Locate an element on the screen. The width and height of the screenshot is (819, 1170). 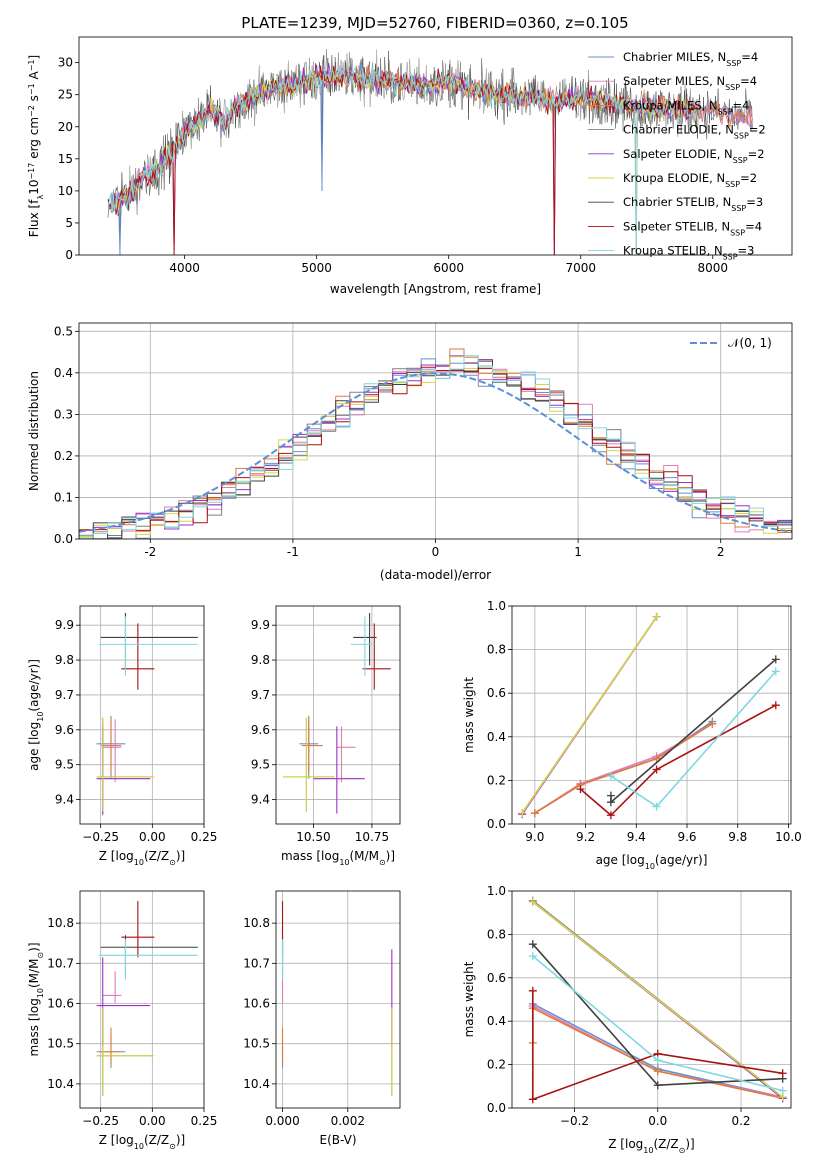
y-tick-label: 0.5 is located at coordinates (63, 331).